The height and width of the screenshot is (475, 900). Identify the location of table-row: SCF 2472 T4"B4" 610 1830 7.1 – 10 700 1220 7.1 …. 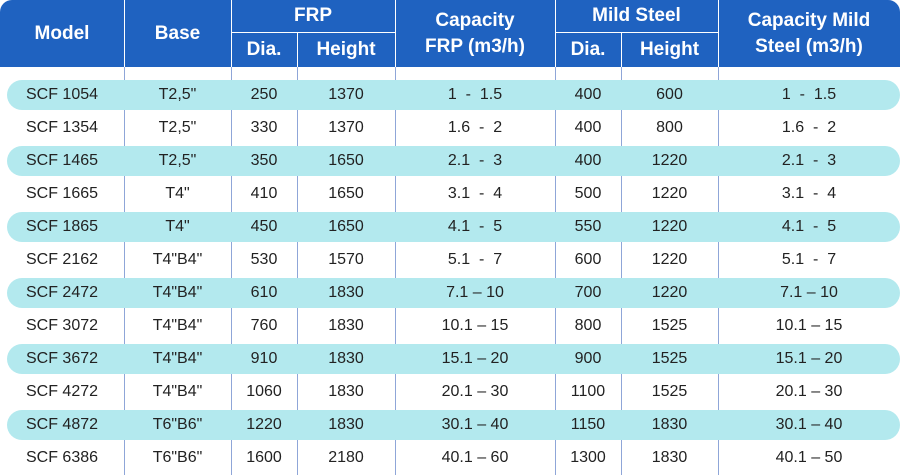
(450, 292).